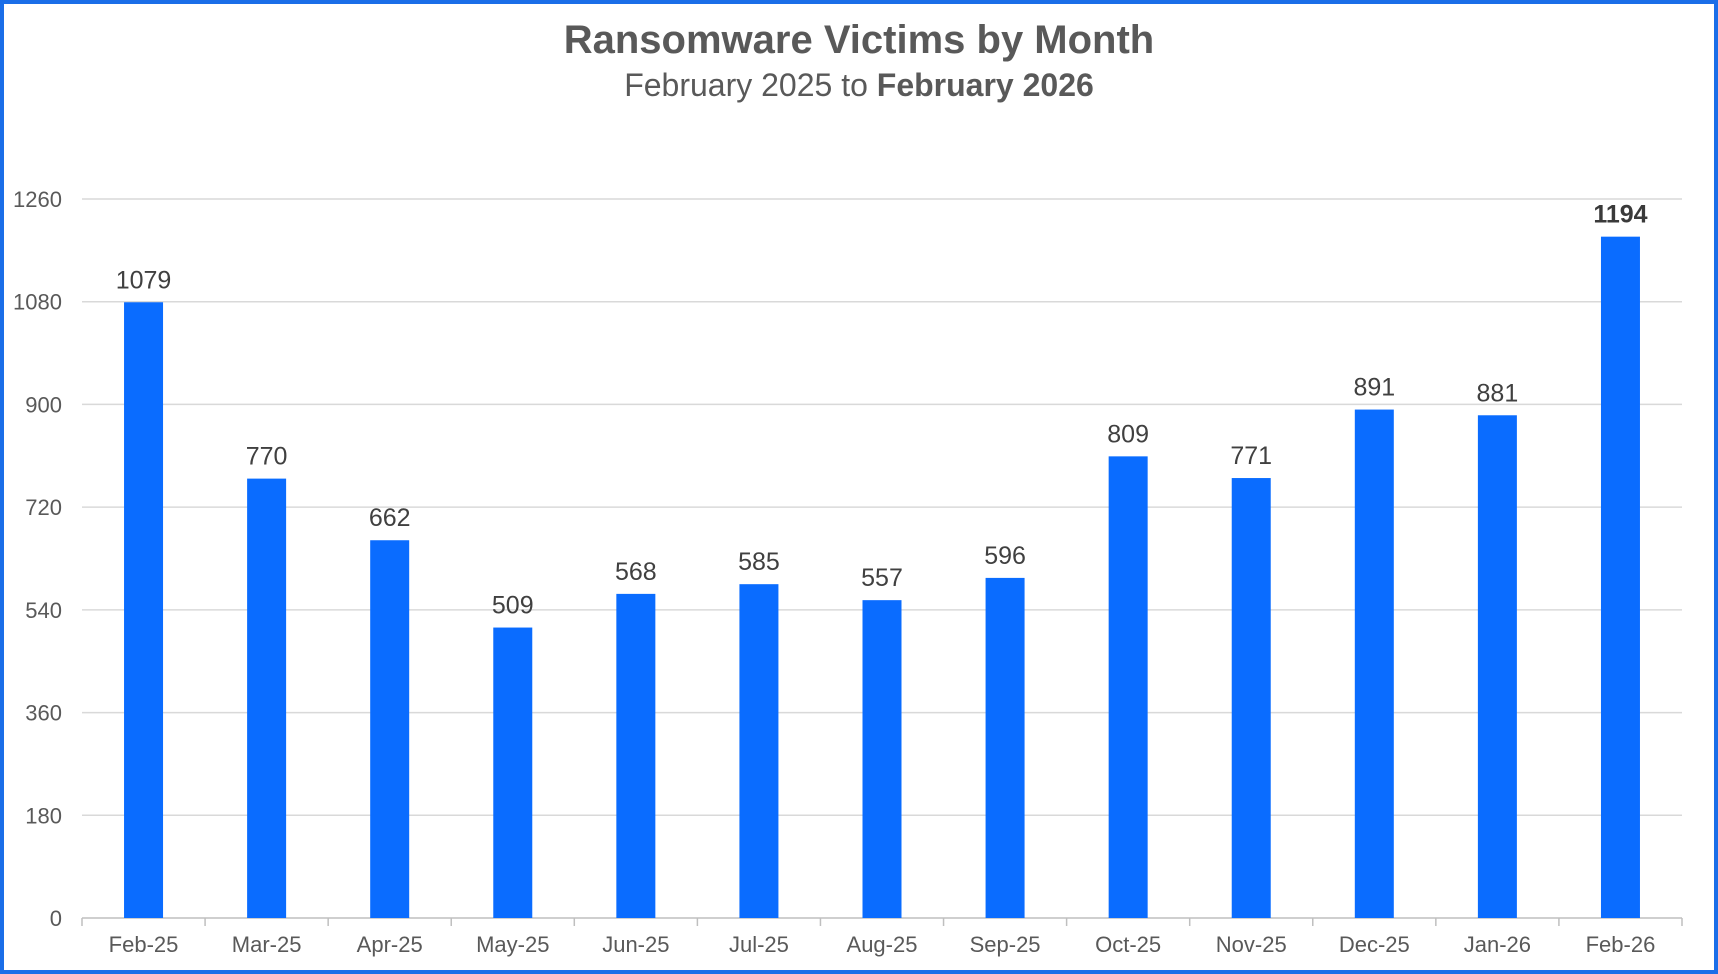 This screenshot has height=974, width=1718. What do you see at coordinates (43, 713) in the screenshot?
I see `y-tick-label-360: 360` at bounding box center [43, 713].